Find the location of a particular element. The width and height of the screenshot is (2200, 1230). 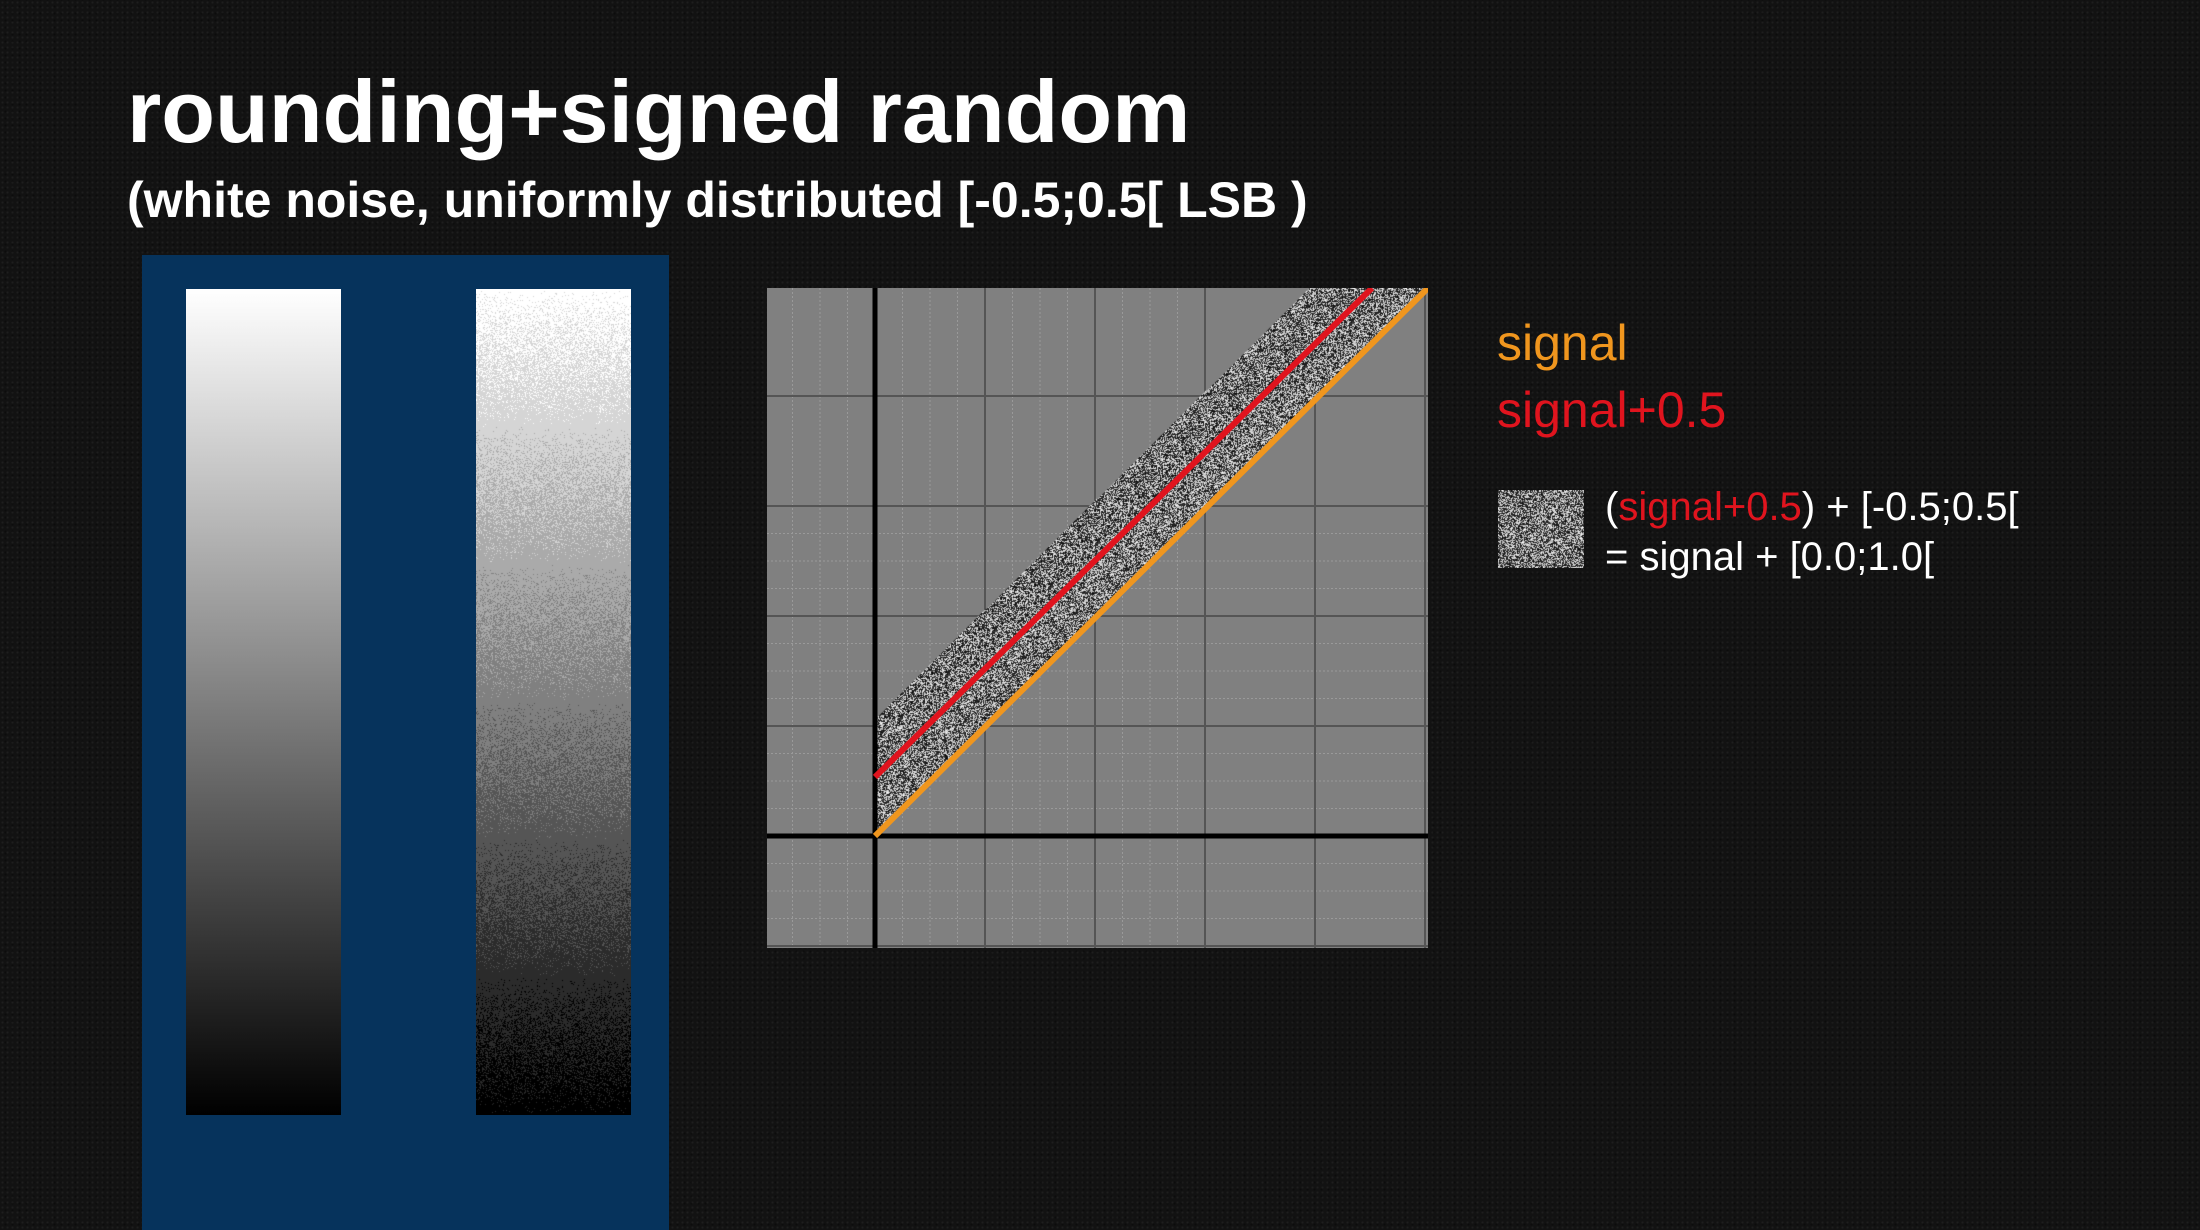

formula-rest: ) + [-0.5;0.5[ is located at coordinates (1910, 507).